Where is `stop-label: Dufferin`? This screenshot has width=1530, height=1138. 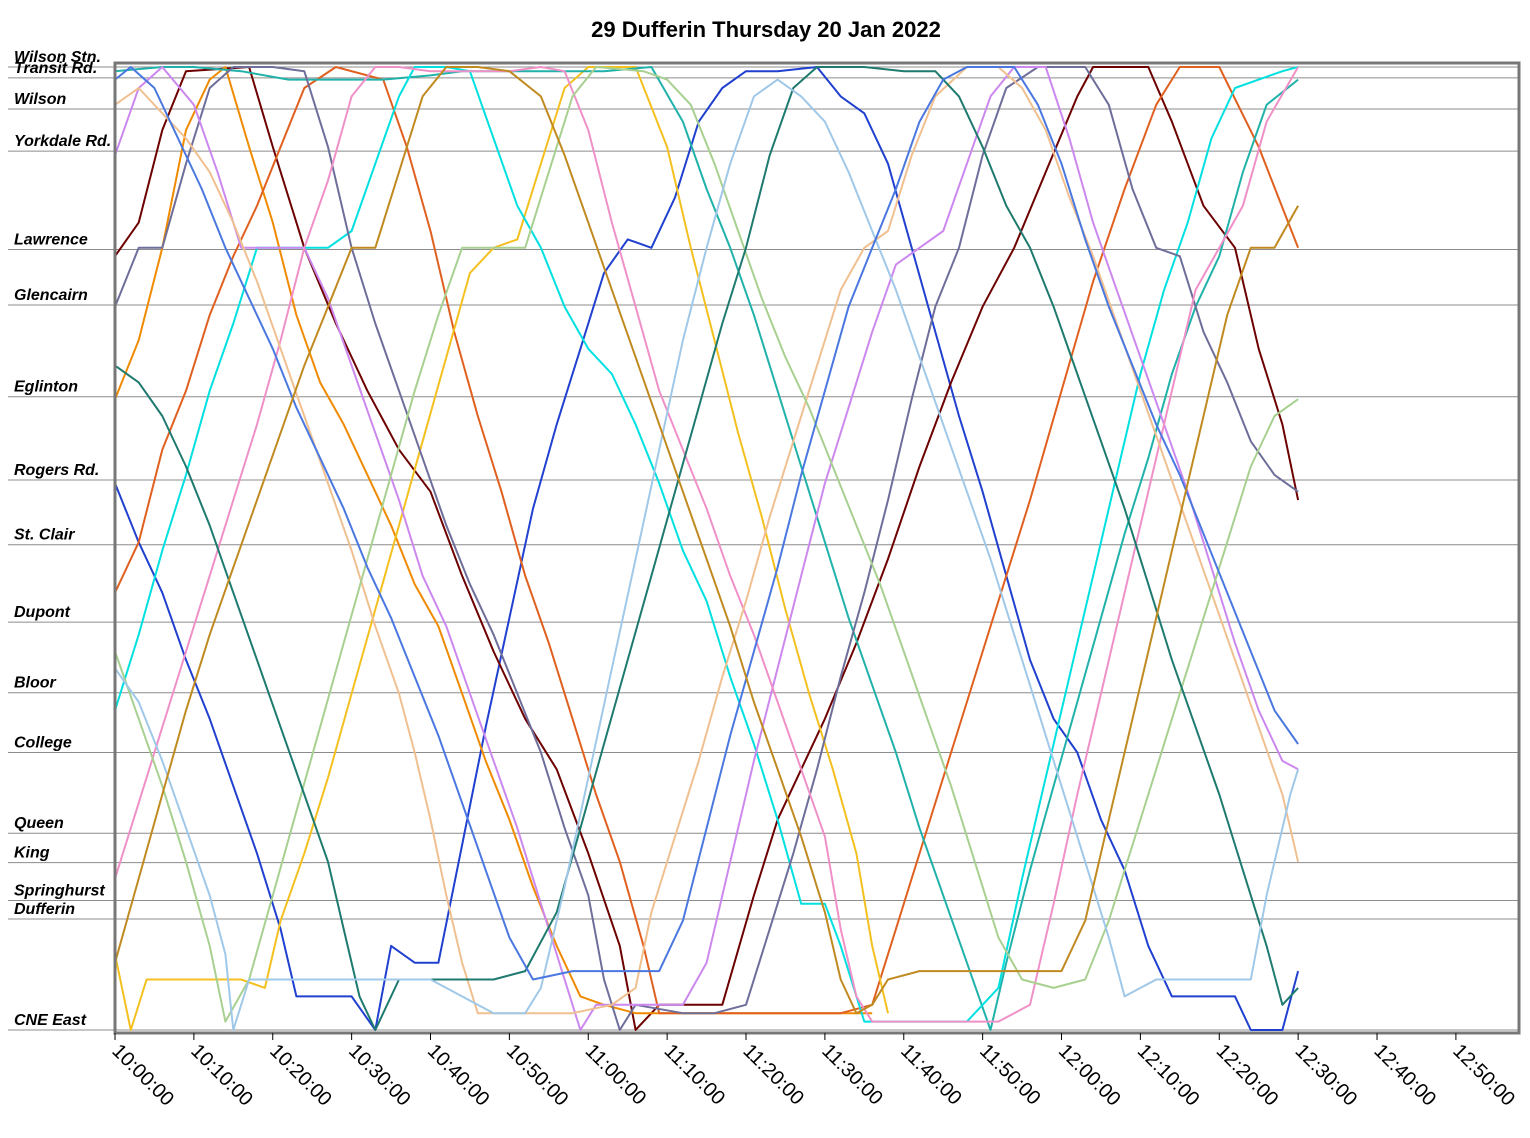
stop-label: Dufferin is located at coordinates (44, 909).